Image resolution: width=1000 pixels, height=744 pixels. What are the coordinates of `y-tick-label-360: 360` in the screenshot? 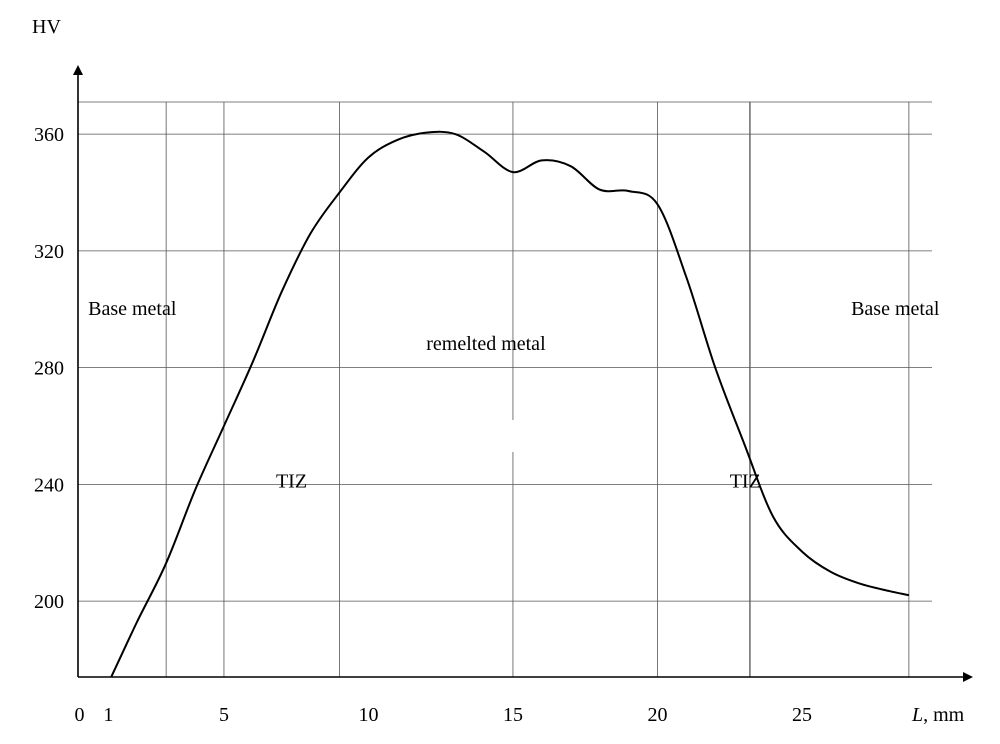 It's located at (49, 135).